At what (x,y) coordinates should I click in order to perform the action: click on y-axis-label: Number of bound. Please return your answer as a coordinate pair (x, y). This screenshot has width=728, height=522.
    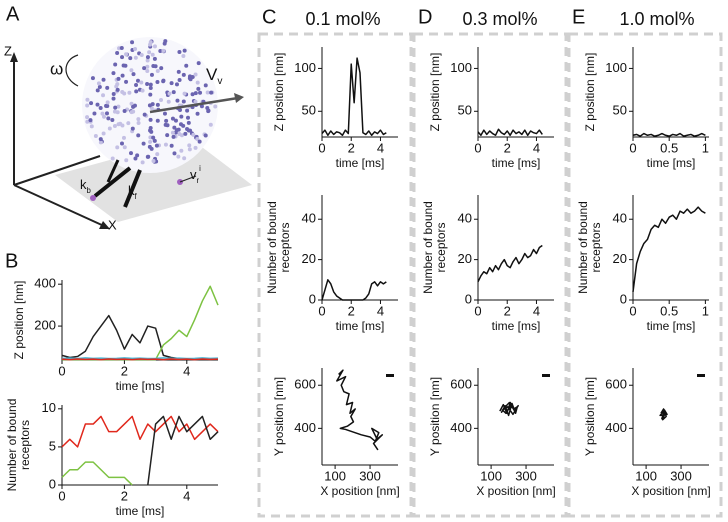
    Looking at the image, I should click on (12, 445).